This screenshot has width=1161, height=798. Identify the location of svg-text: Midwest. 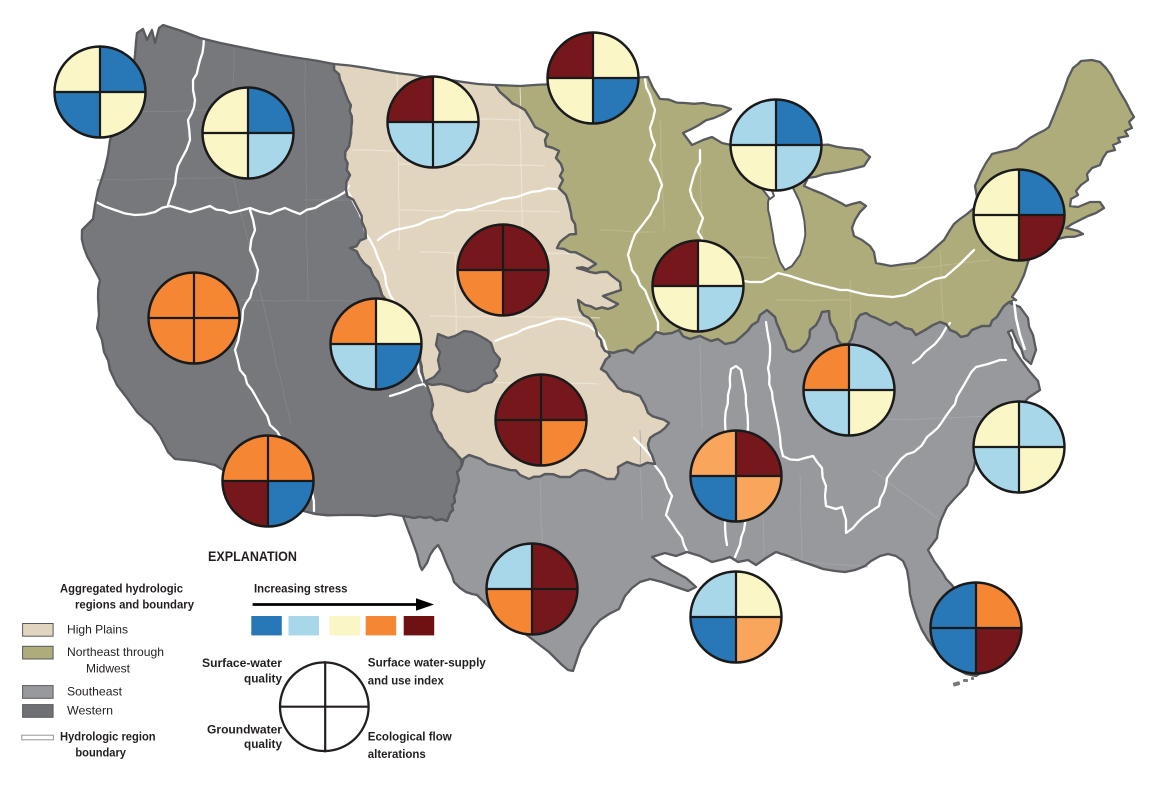
(108, 669).